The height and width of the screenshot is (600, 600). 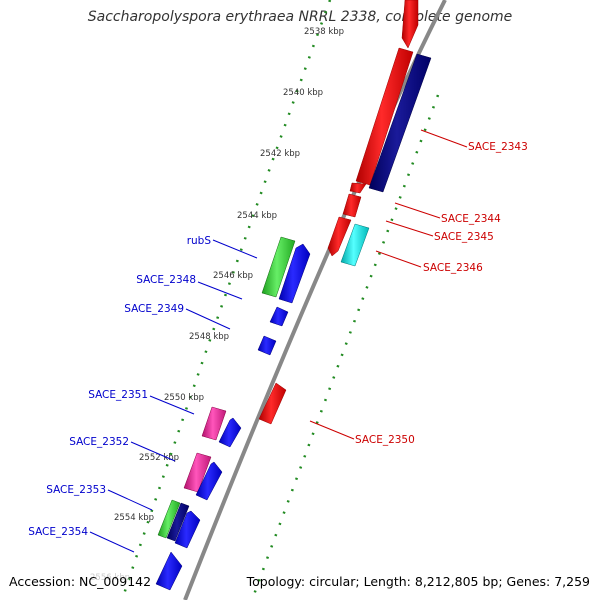 I want to click on gene-label-rubS: rubS, so click(x=199, y=241).